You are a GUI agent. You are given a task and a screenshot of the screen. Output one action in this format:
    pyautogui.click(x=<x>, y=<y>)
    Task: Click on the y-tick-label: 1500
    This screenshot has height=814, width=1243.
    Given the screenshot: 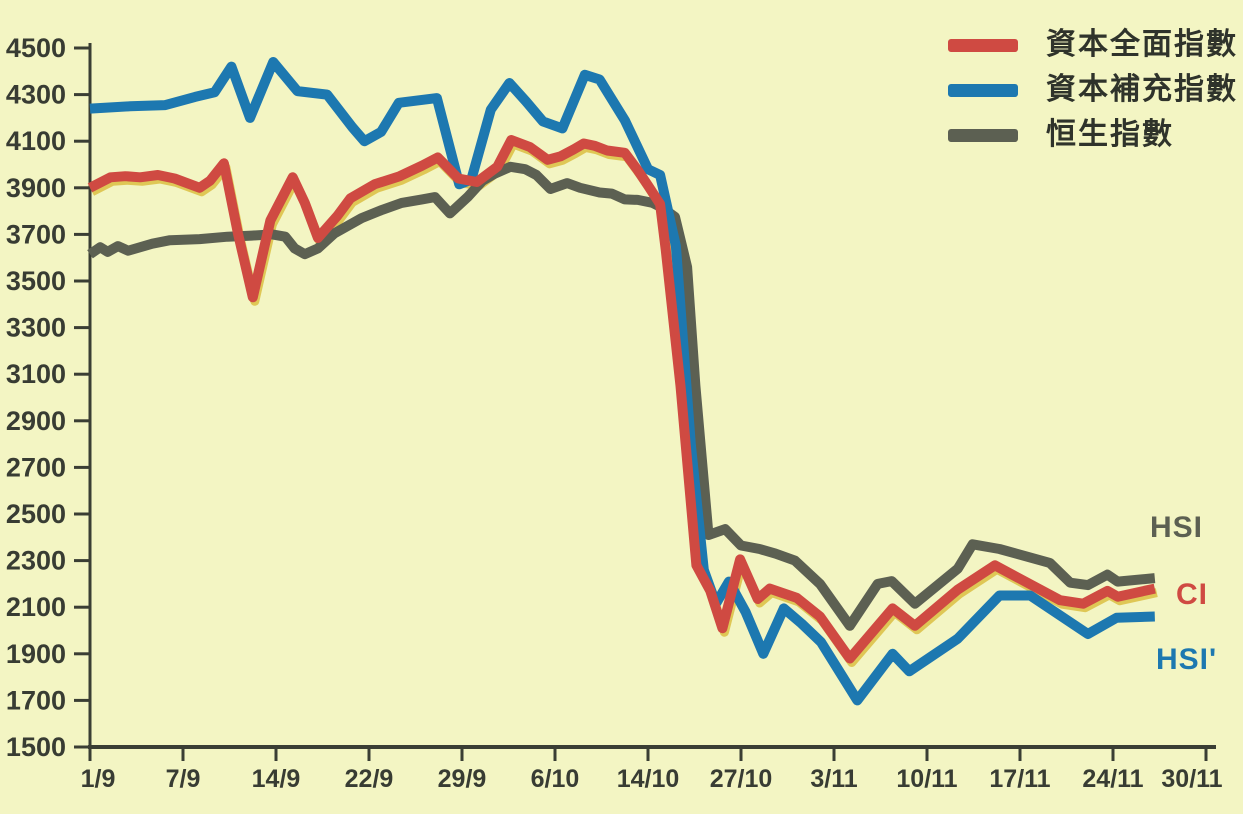 What is the action you would take?
    pyautogui.click(x=36, y=747)
    